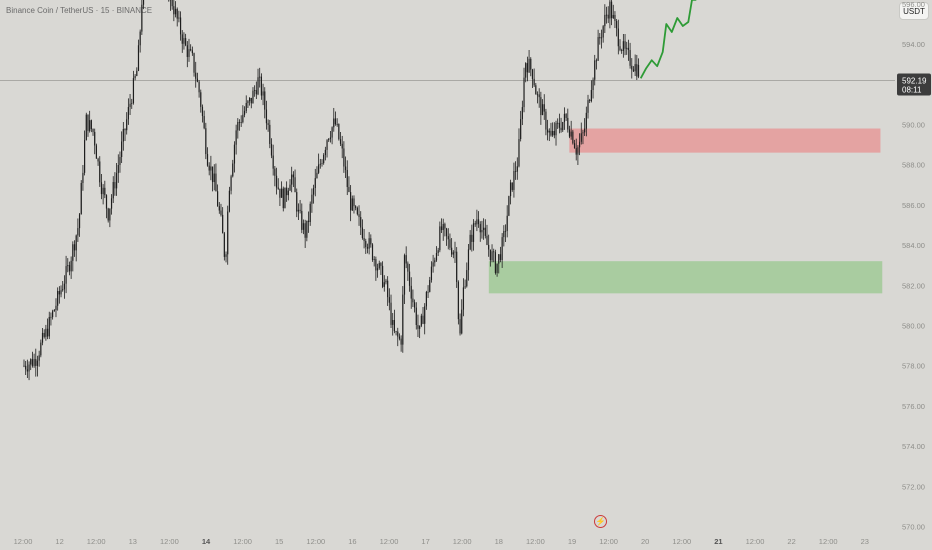 Image resolution: width=932 pixels, height=550 pixels. What do you see at coordinates (206, 541) in the screenshot?
I see `x-tick-label: 14` at bounding box center [206, 541].